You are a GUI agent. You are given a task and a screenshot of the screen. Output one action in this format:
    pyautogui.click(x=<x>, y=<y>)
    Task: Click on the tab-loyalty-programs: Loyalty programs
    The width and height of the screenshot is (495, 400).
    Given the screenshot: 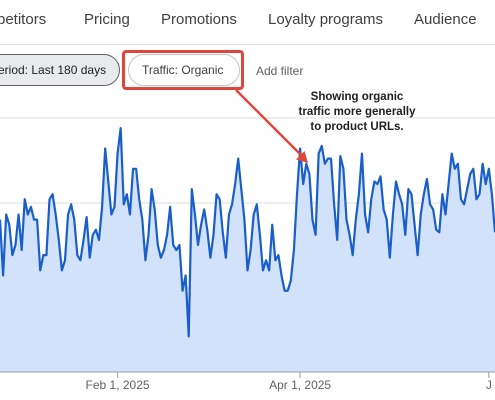 What is the action you would take?
    pyautogui.click(x=326, y=19)
    